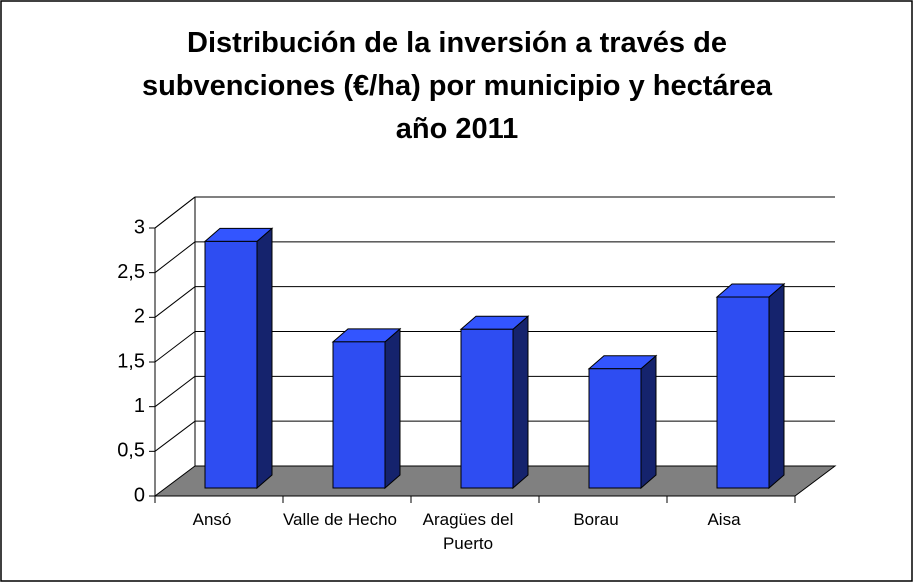 The height and width of the screenshot is (583, 914). I want to click on y-tick-label: 0,5, so click(131, 451).